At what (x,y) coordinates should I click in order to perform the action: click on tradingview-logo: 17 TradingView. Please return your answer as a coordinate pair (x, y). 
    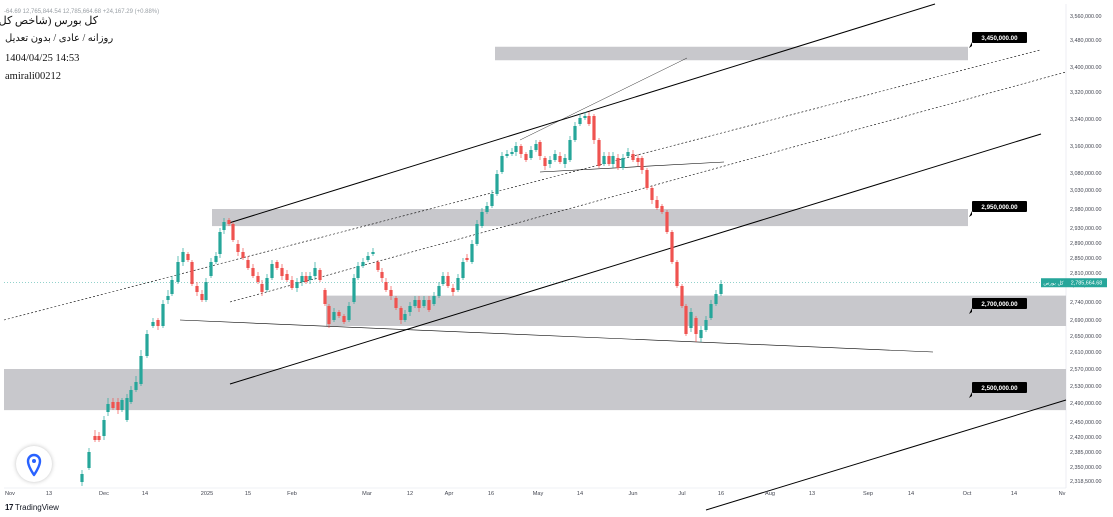
    Looking at the image, I should click on (32, 507).